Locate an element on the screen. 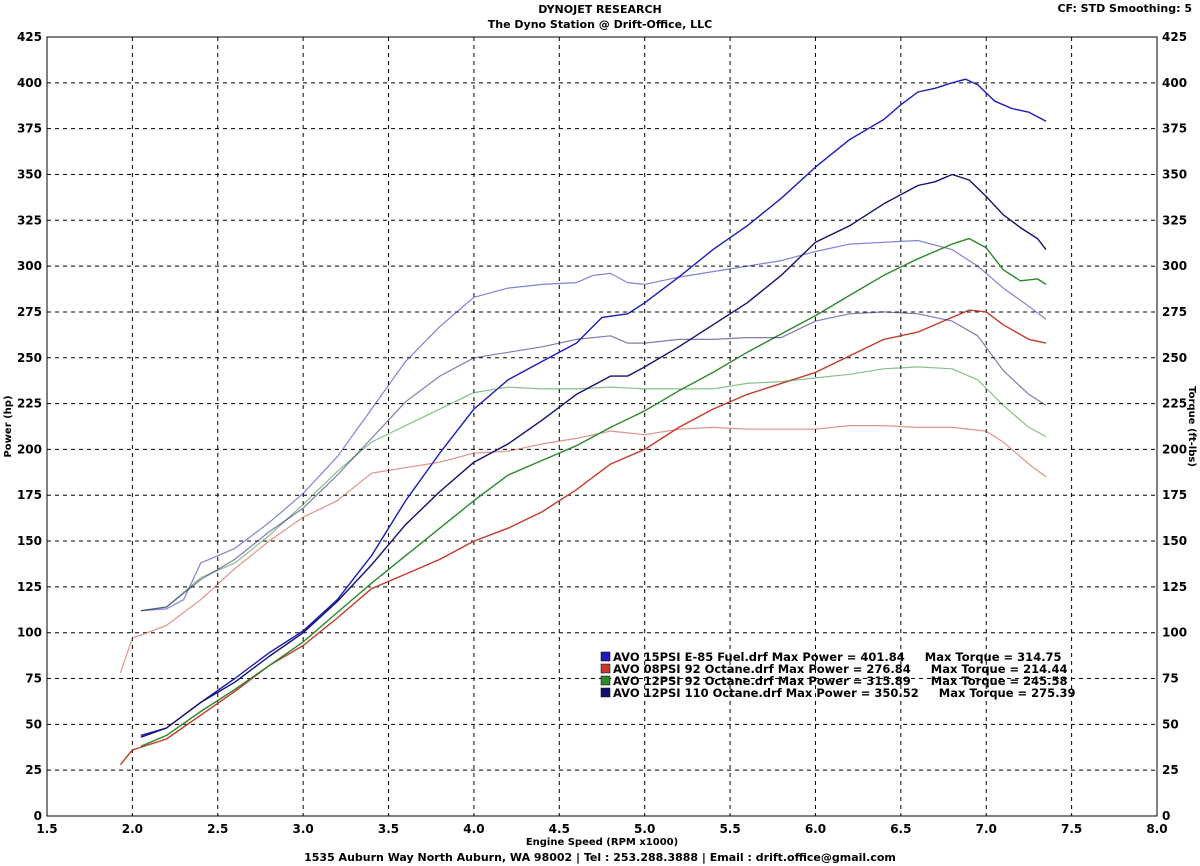 The image size is (1200, 866). y-tick-label: 325 is located at coordinates (29, 220).